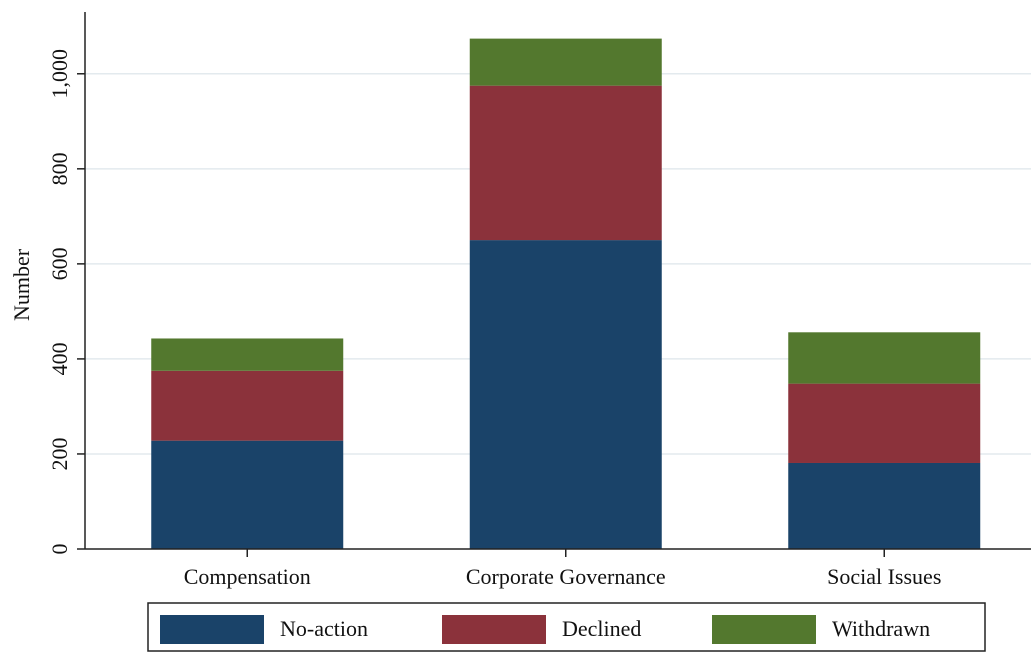  Describe the element at coordinates (324, 628) in the screenshot. I see `legend-label: No-action` at that location.